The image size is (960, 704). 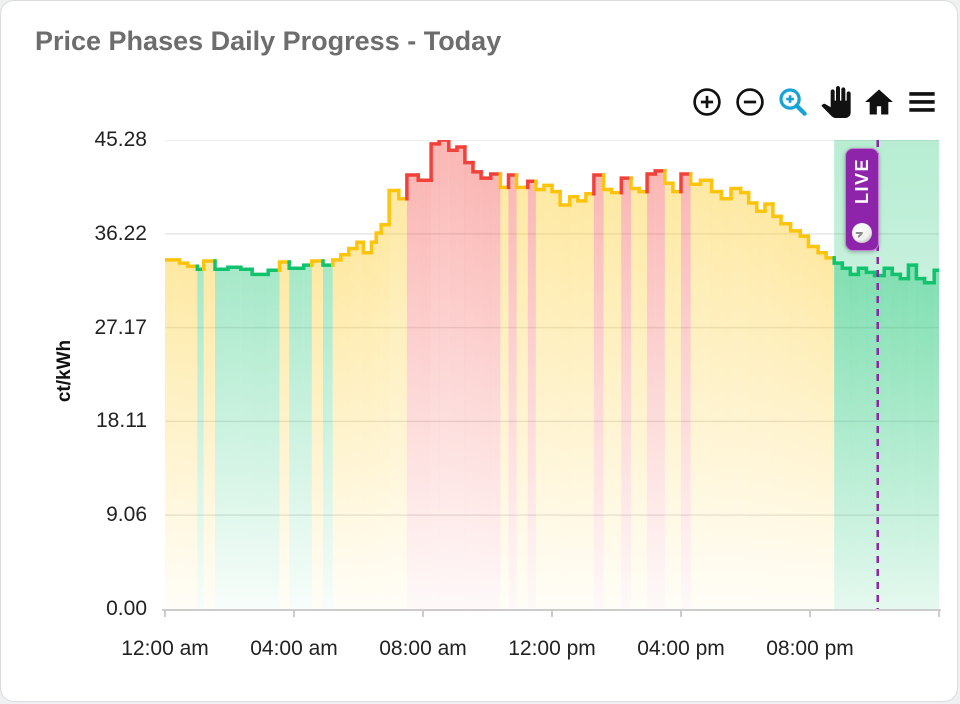 I want to click on chart-toolbar, so click(x=814, y=102).